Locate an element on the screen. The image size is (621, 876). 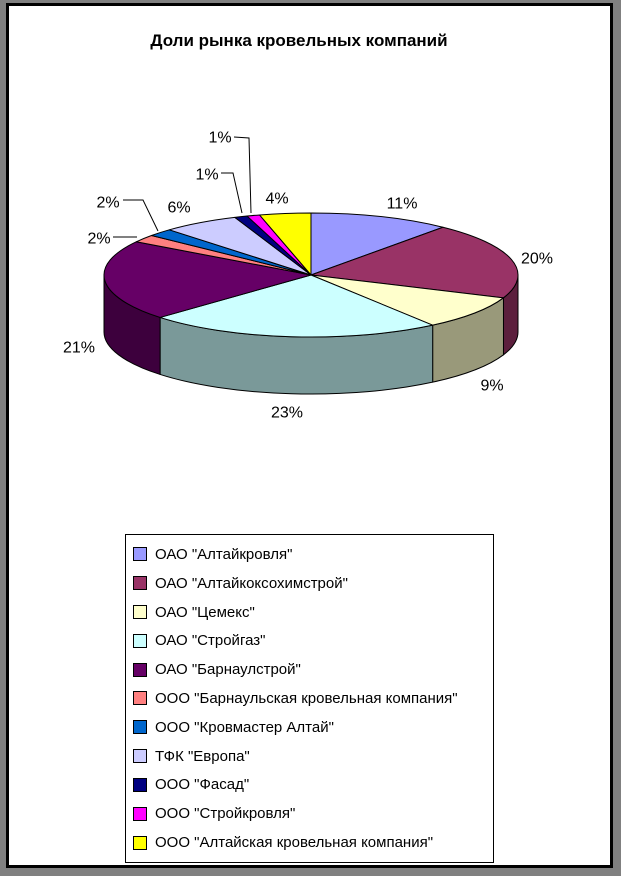
legend-item: ООО "Барнаульская кровельная компания" is located at coordinates (312, 698).